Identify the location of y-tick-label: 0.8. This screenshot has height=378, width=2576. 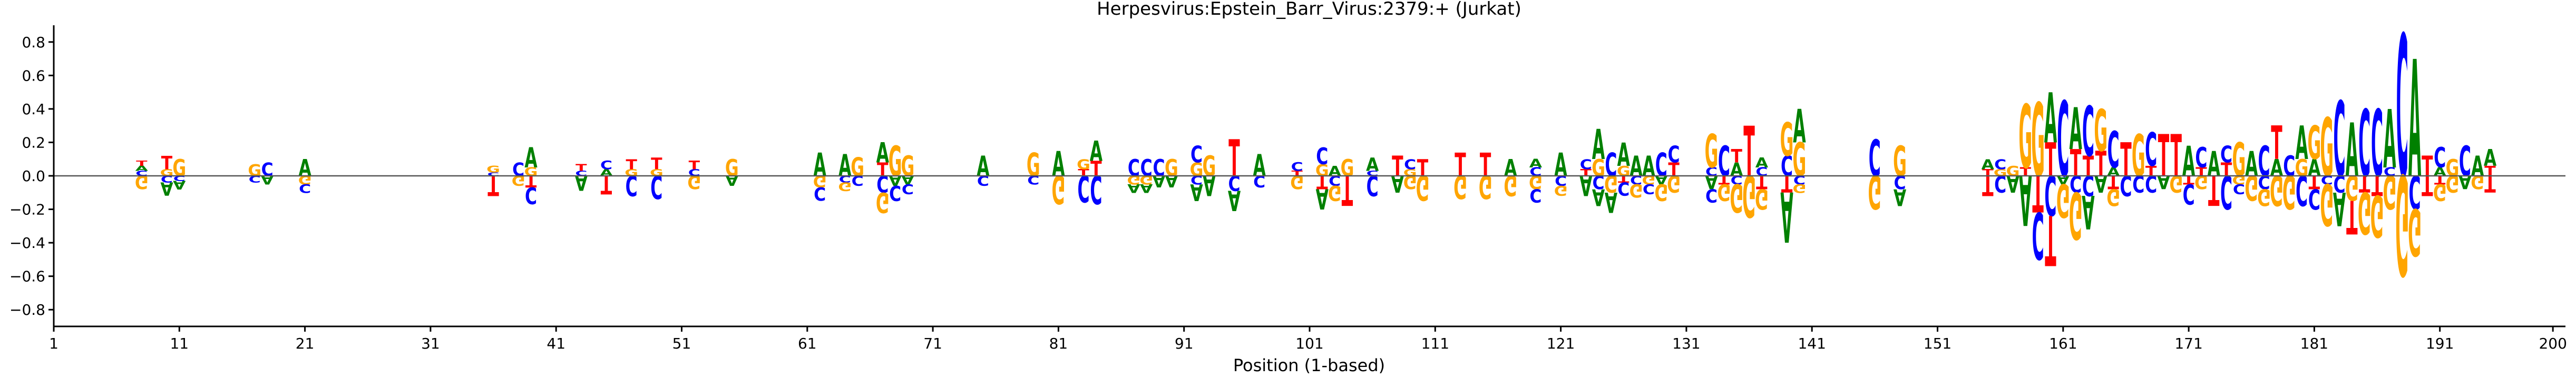
(33, 43).